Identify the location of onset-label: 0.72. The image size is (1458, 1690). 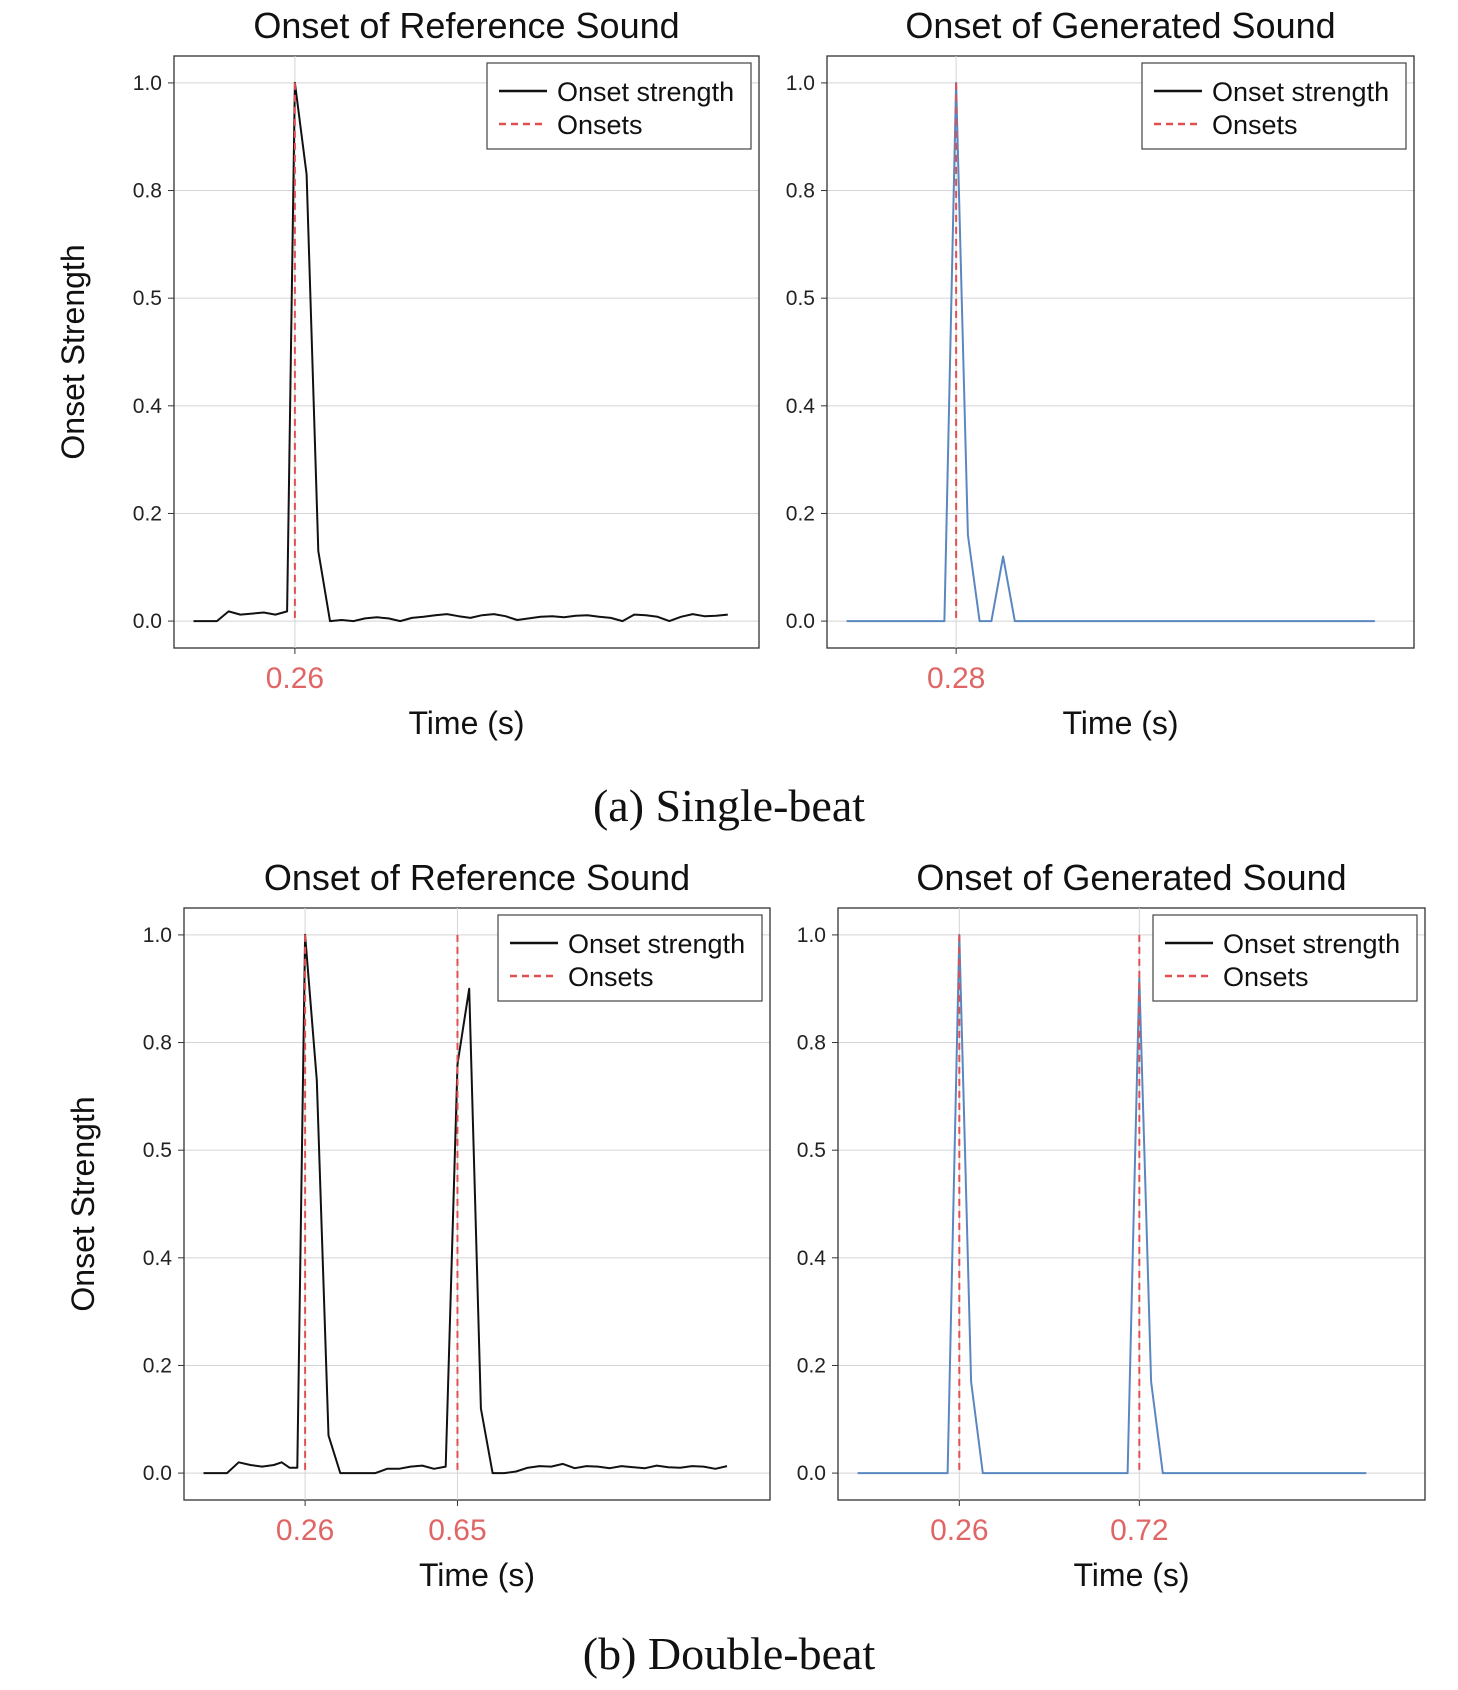
(1139, 1530).